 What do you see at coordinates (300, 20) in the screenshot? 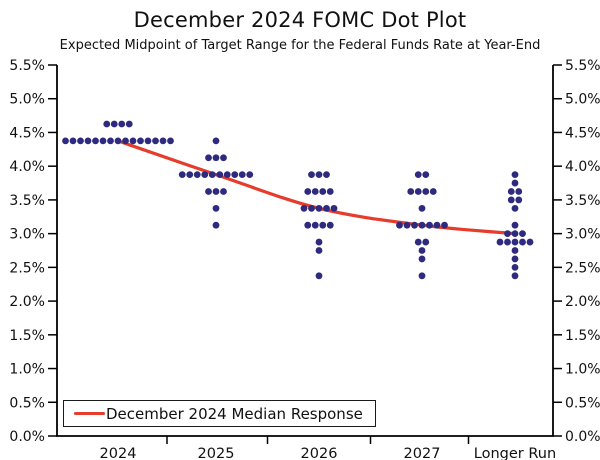
I see `chart-title: December 2024 FOMC Dot Plot` at bounding box center [300, 20].